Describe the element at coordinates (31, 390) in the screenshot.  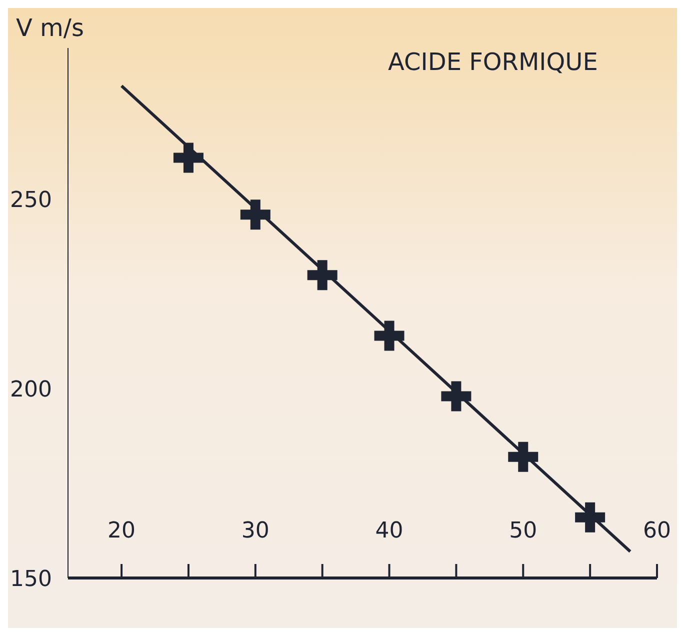
I see `y-tick-label: 200` at that location.